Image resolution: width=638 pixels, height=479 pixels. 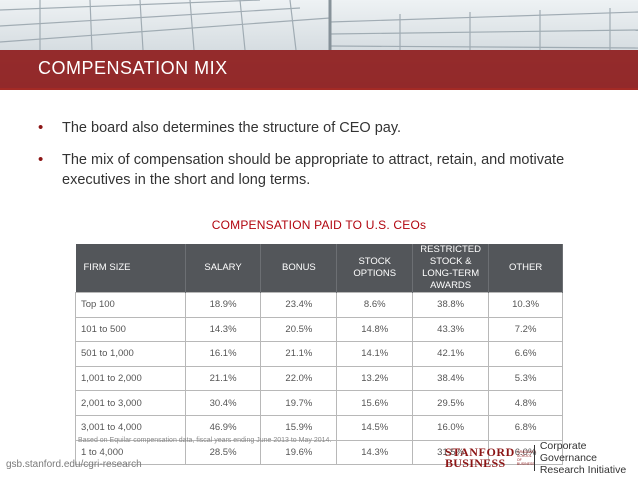 What do you see at coordinates (299, 268) in the screenshot?
I see `header-bonus: BONUS` at bounding box center [299, 268].